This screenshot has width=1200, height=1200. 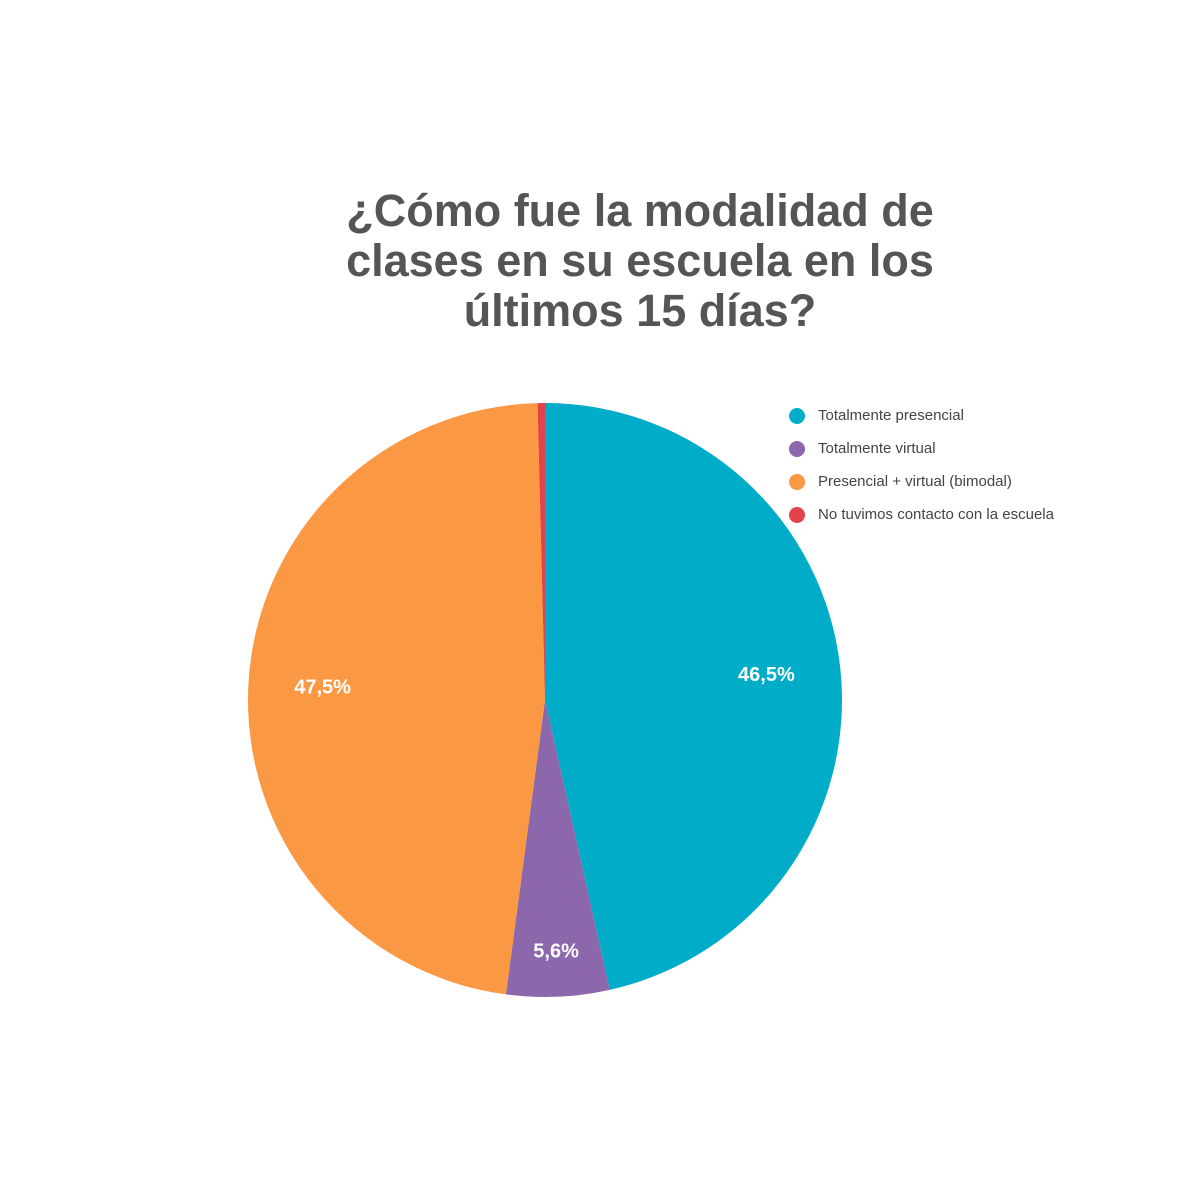 What do you see at coordinates (891, 415) in the screenshot?
I see `legend-label: Totalmente presencial` at bounding box center [891, 415].